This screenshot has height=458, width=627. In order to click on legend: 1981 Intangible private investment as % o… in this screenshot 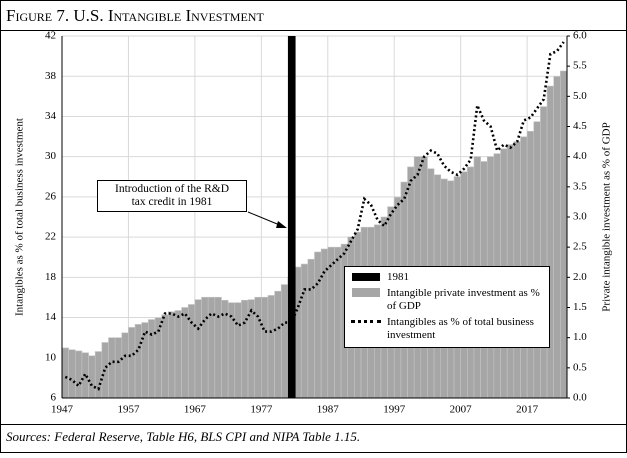, I will do `click(447, 307)`.